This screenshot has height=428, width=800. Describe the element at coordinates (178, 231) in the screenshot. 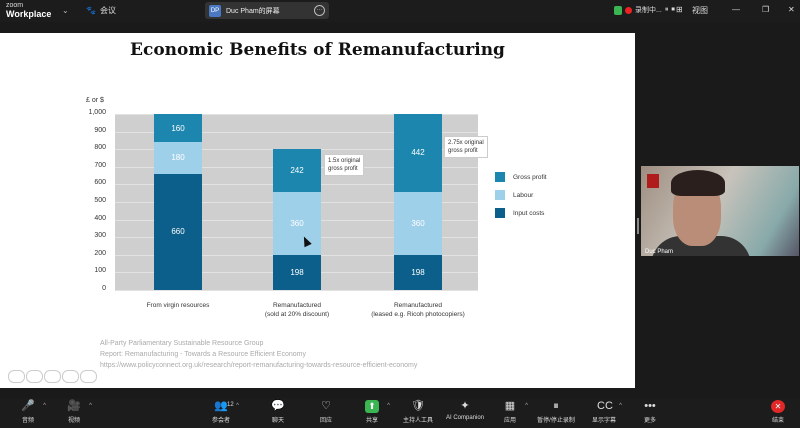

I see `bar-segment-input-costs: 660` at that location.